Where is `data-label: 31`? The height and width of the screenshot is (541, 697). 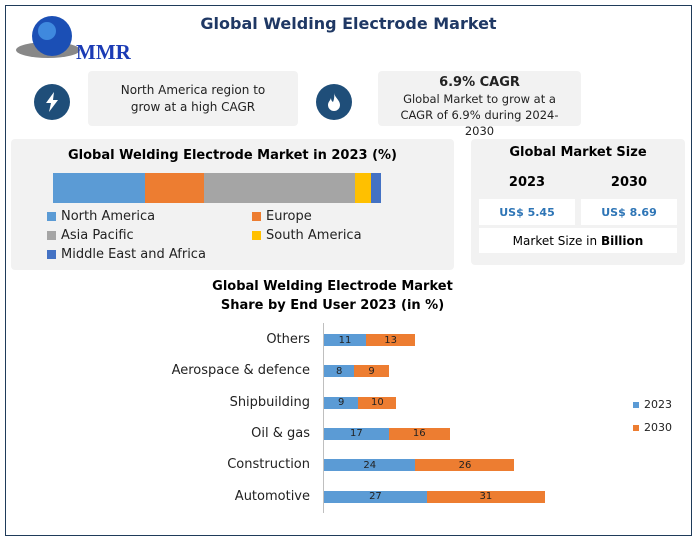
data-label: 31 is located at coordinates (486, 496).